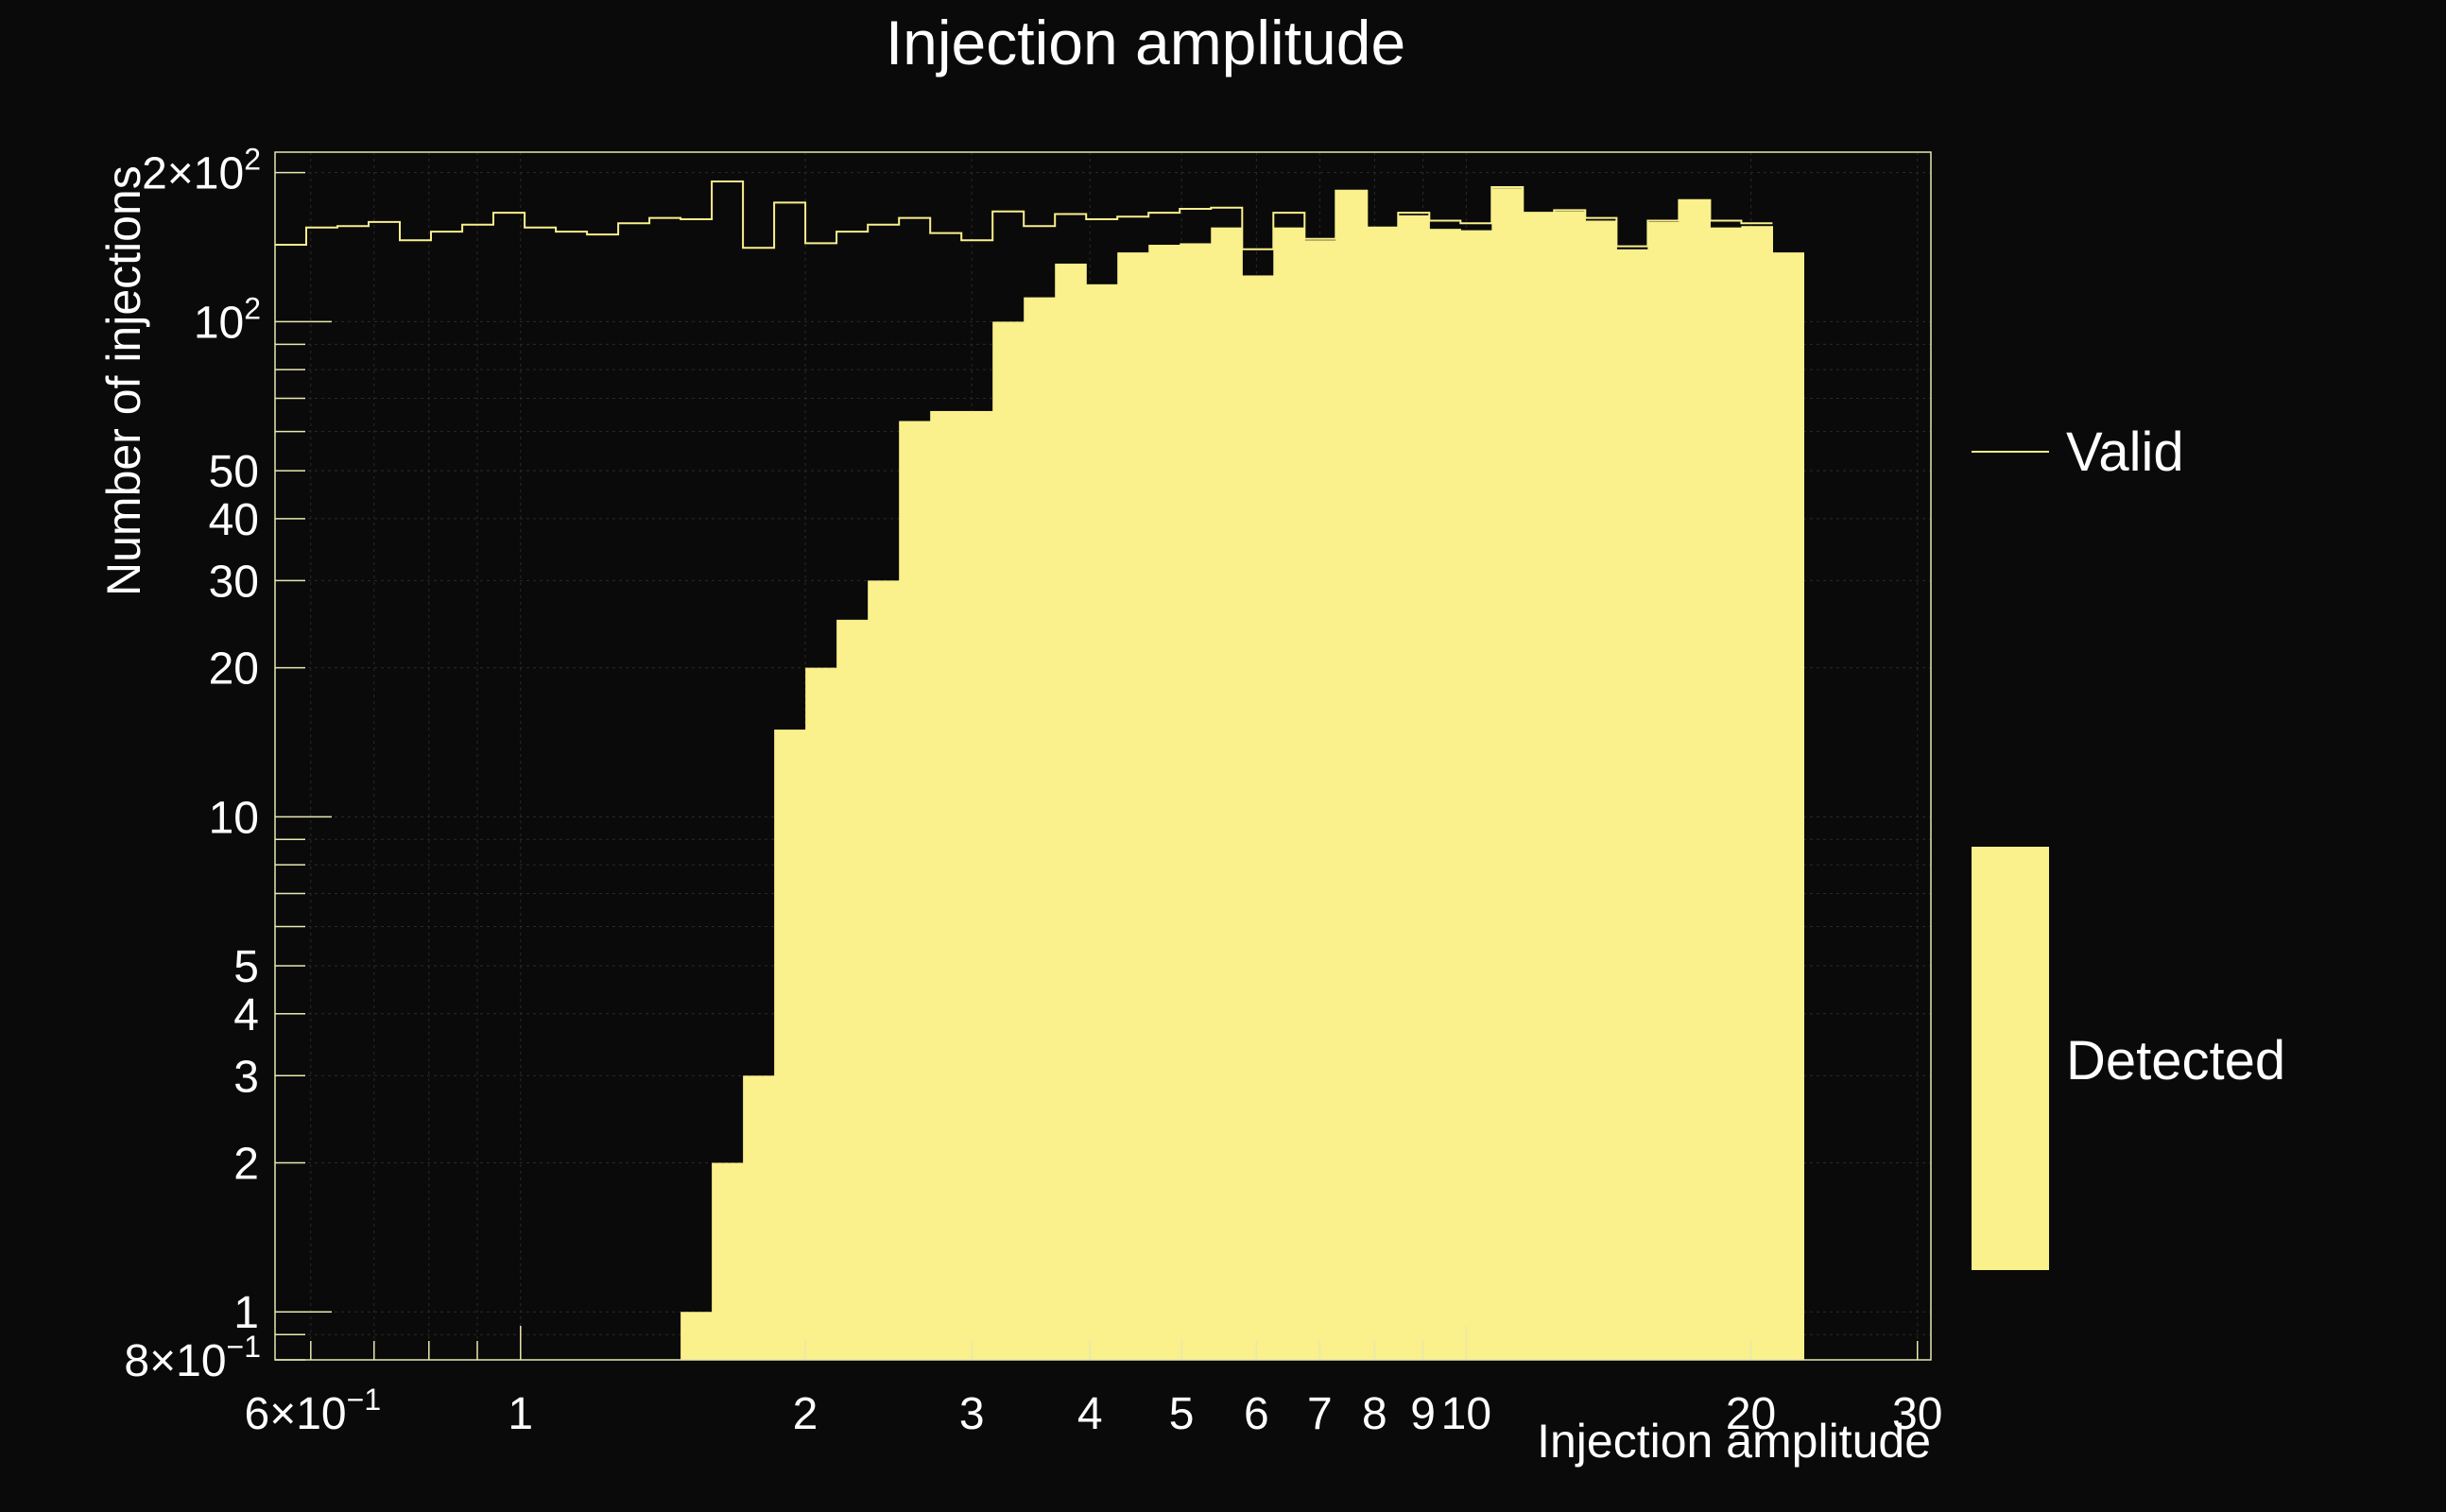  I want to click on legend-detected-label: Detected, so click(2175, 1060).